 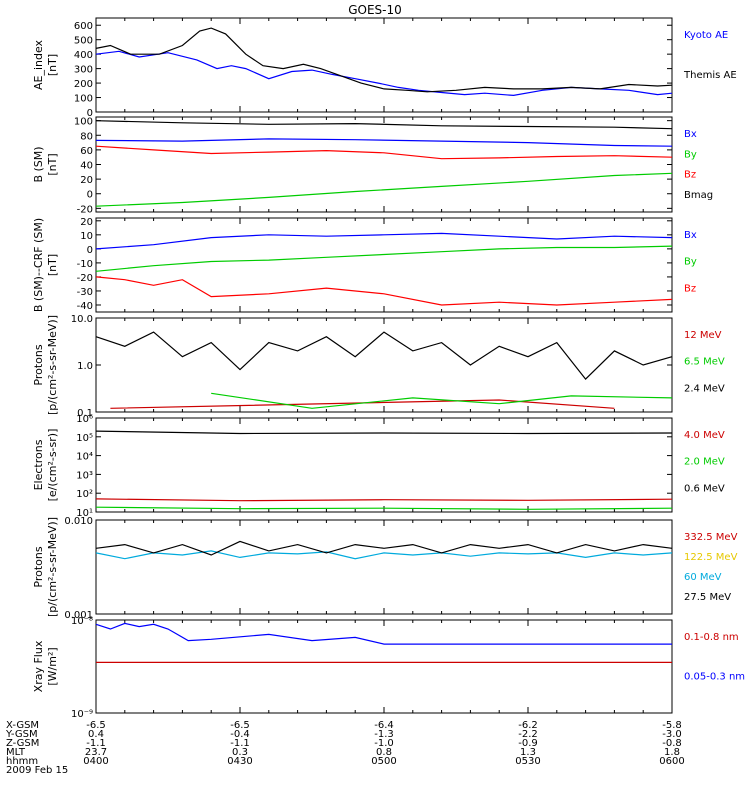 What do you see at coordinates (84, 494) in the screenshot?
I see `y-tick-label: 10²` at bounding box center [84, 494].